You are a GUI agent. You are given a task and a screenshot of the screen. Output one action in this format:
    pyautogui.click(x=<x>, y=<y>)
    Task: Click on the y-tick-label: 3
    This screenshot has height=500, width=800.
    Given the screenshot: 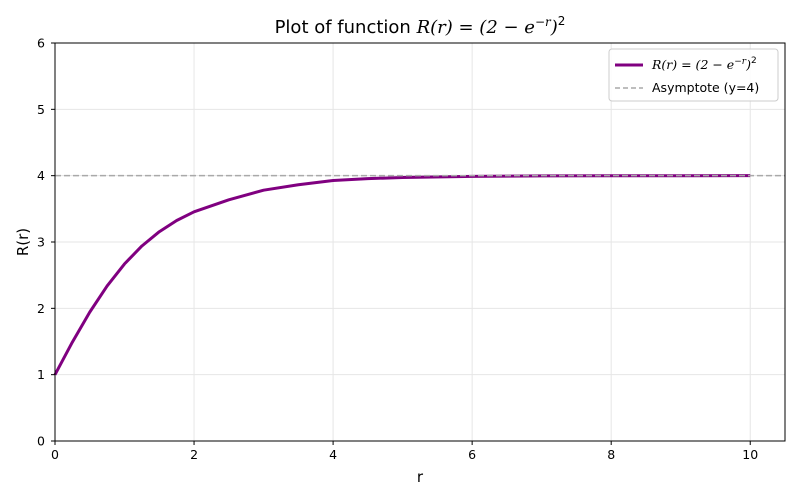 What is the action you would take?
    pyautogui.click(x=41, y=242)
    